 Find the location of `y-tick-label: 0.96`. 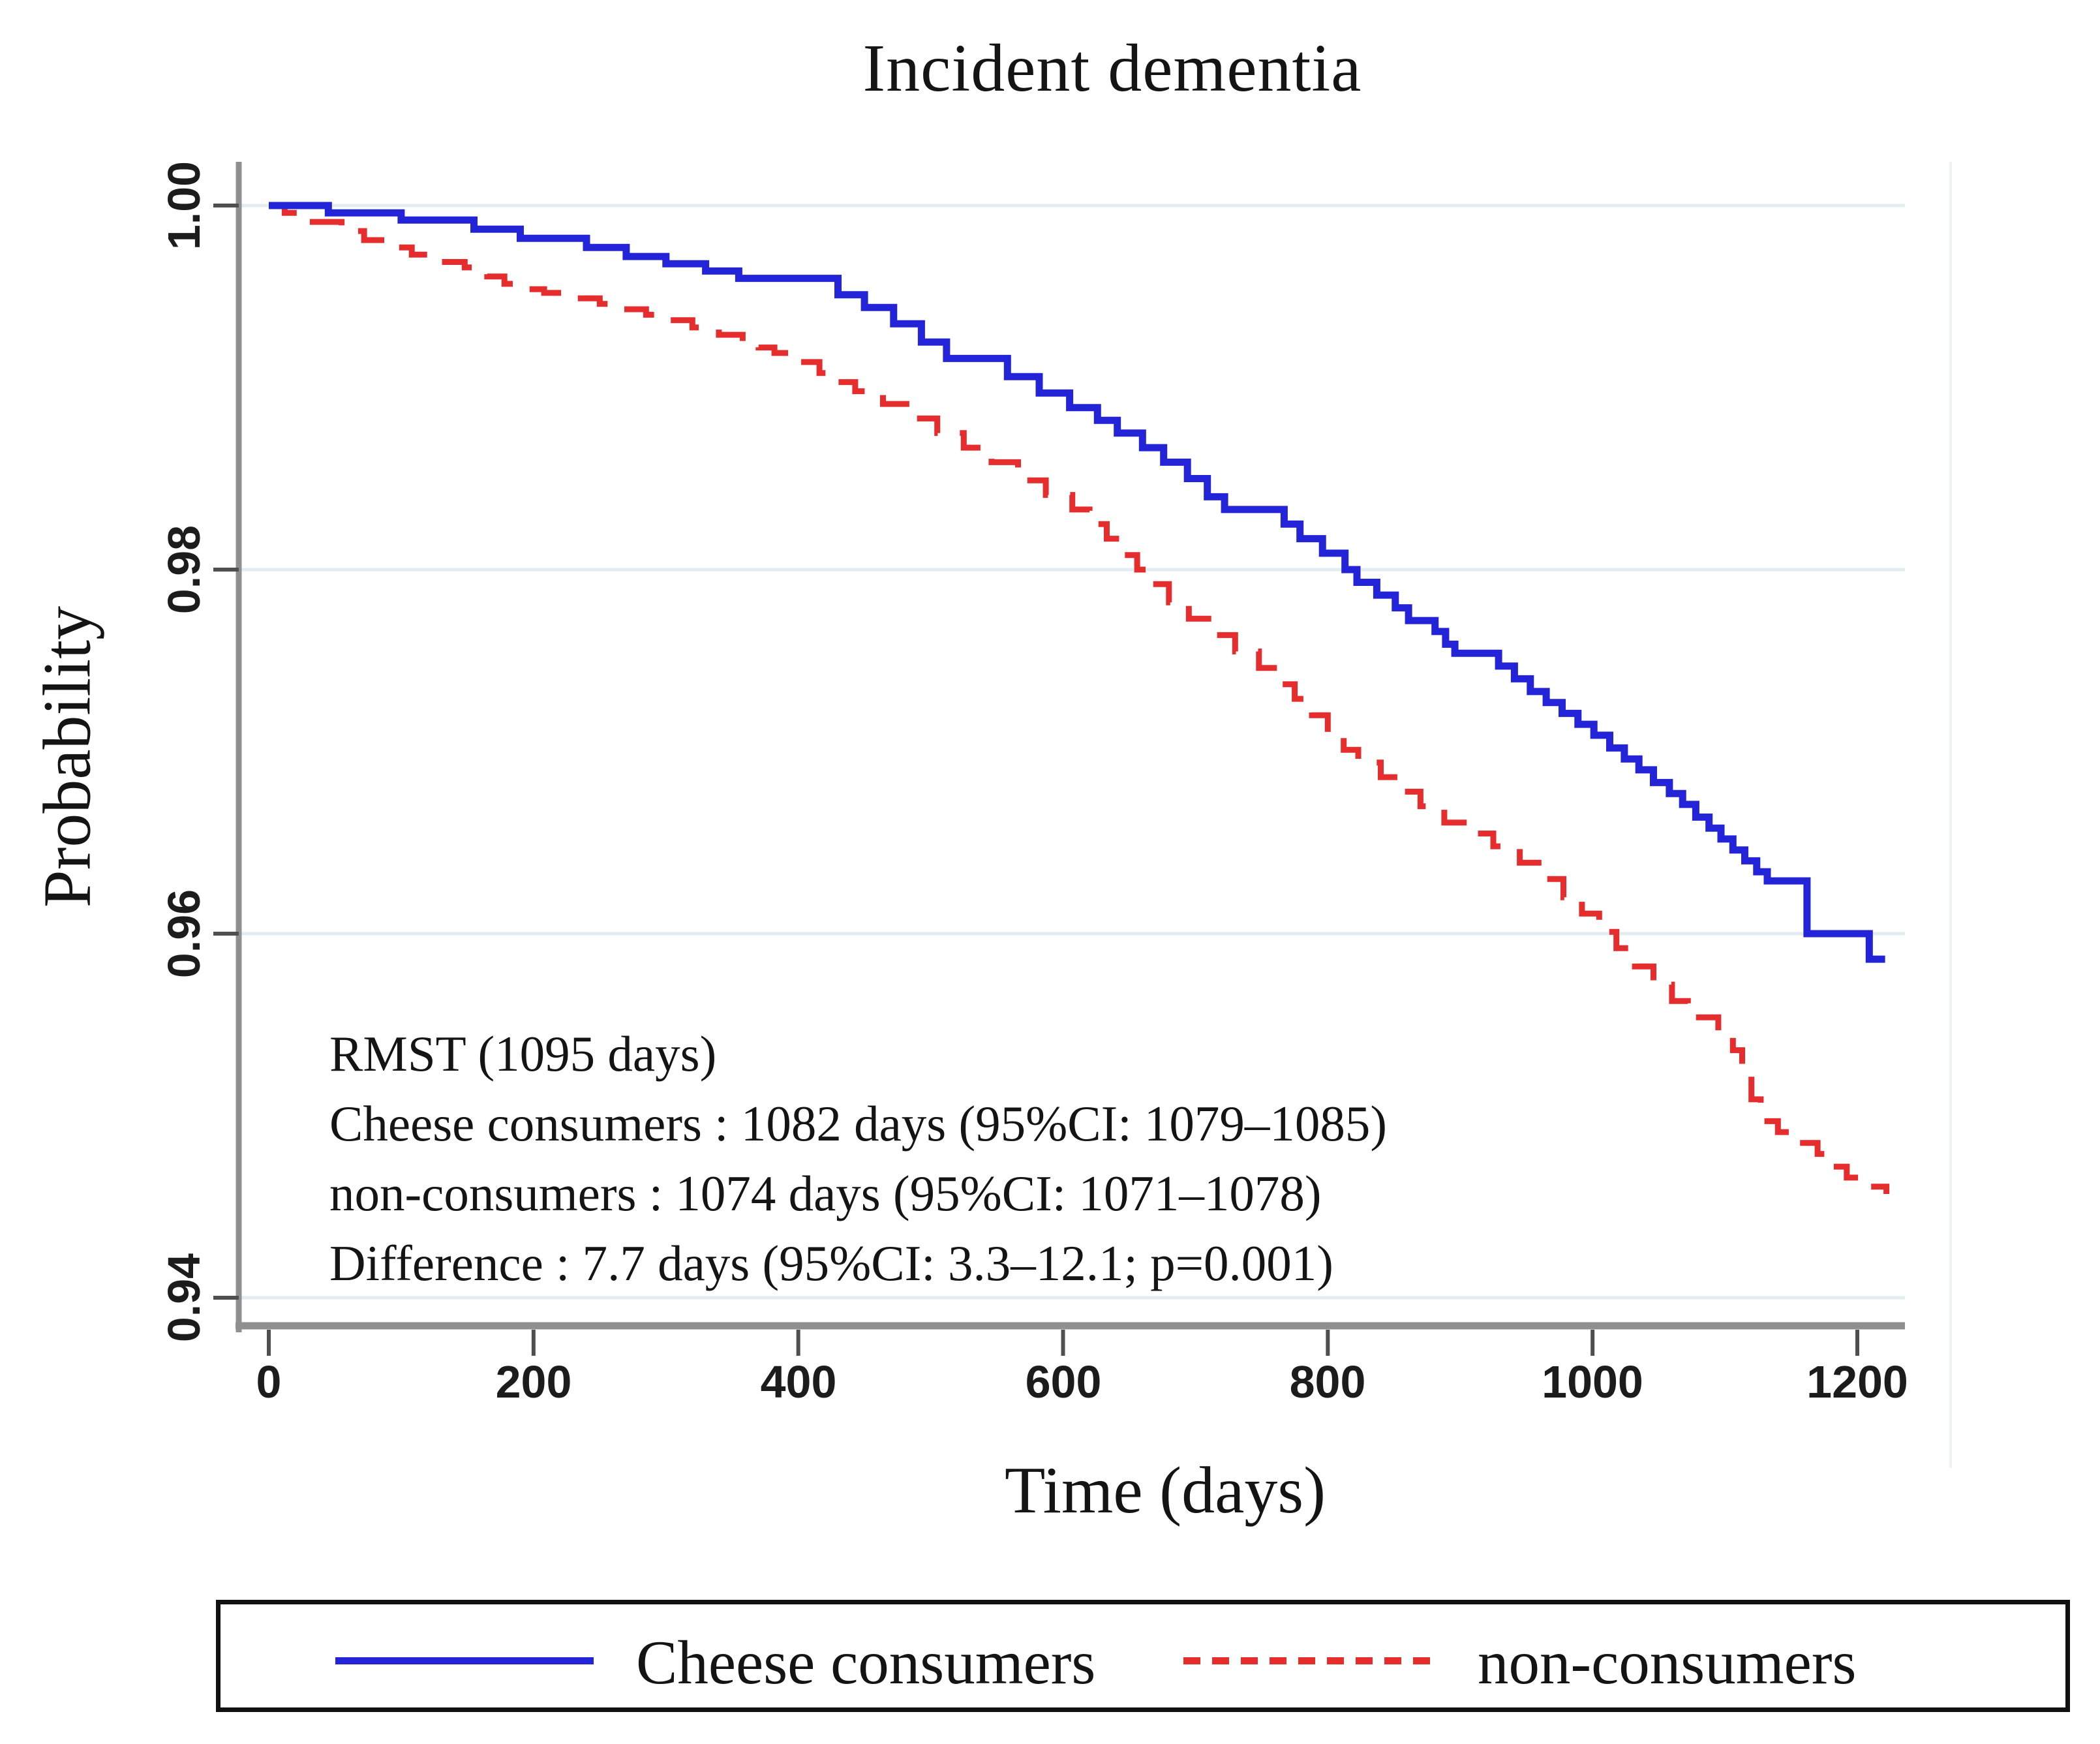

y-tick-label: 0.96 is located at coordinates (184, 934).